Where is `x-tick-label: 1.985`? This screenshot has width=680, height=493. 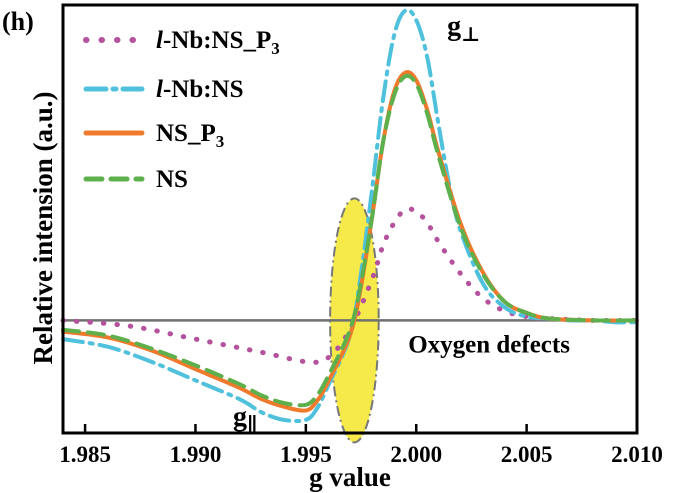 x-tick-label: 1.985 is located at coordinates (85, 454).